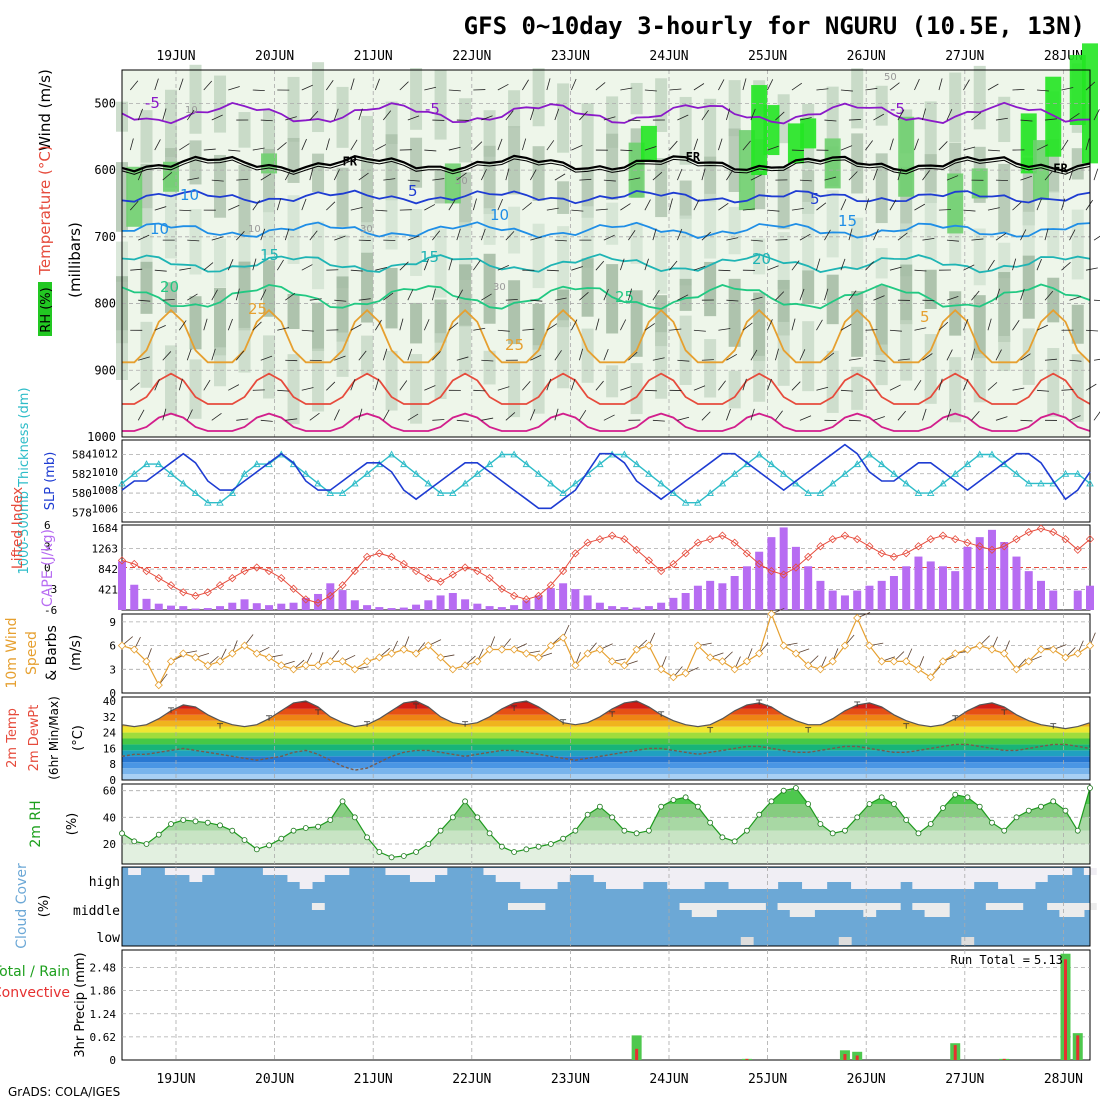 This screenshot has width=1100, height=1100. What do you see at coordinates (555, 906) in the screenshot?
I see `cloud-cover-panel: high middle low Cloud Cover (%)` at bounding box center [555, 906].